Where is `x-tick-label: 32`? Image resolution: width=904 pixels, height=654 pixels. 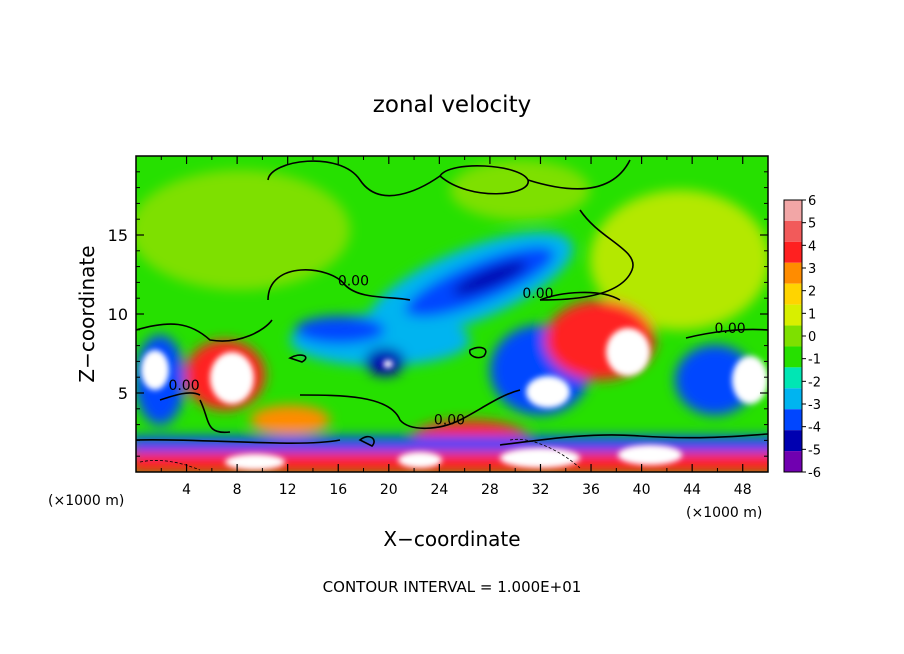
x-tick-label: 32 is located at coordinates (541, 490).